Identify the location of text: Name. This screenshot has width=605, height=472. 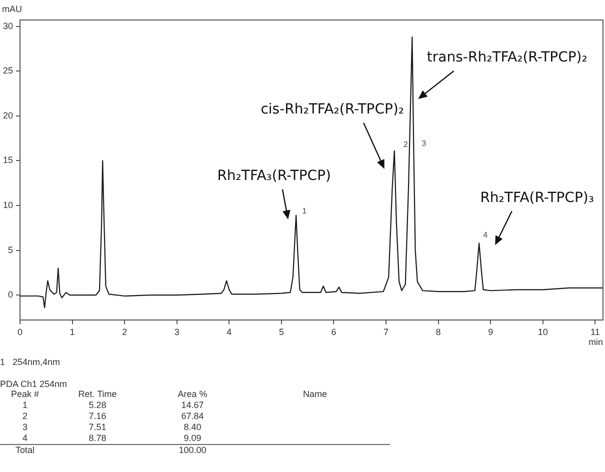
(314, 394).